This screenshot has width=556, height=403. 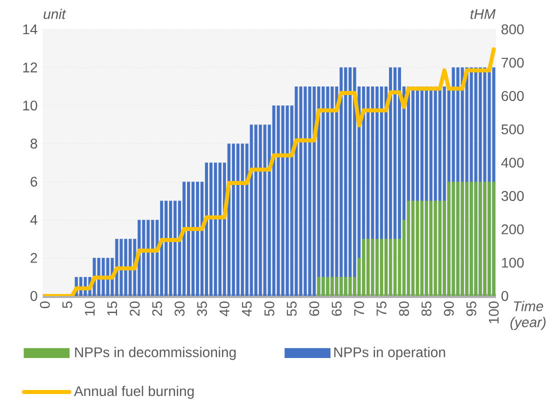 What do you see at coordinates (291, 308) in the screenshot?
I see `x-tick-label: 55` at bounding box center [291, 308].